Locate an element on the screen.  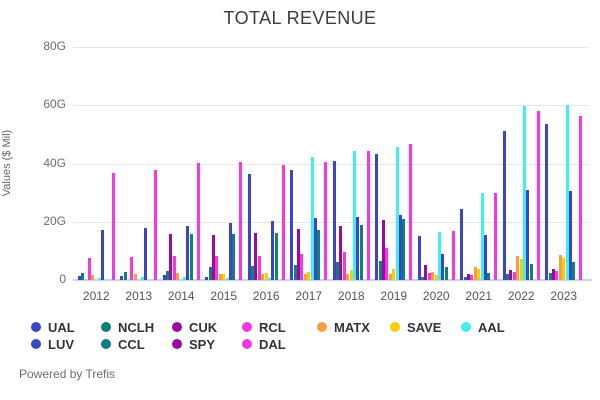
bar-luv-2013 is located at coordinates (145, 254).